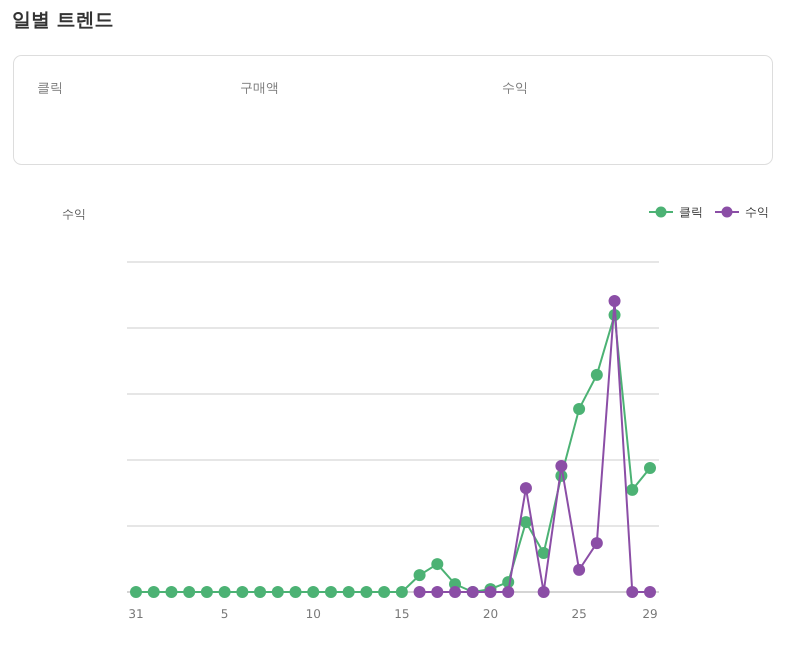 Image resolution: width=787 pixels, height=659 pixels. What do you see at coordinates (691, 212) in the screenshot?
I see `legend-label: 클릭` at bounding box center [691, 212].